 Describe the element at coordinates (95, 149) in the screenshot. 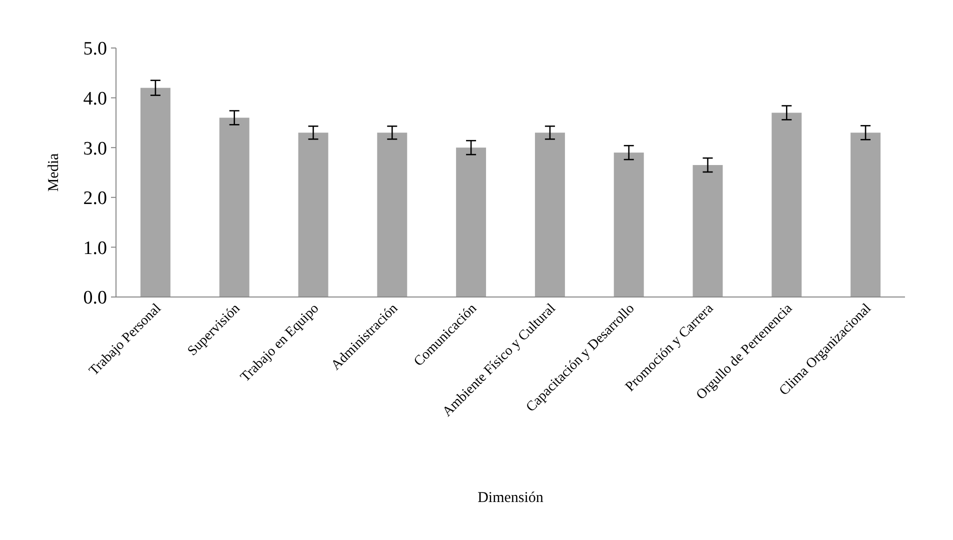

I see `y-tick-label: 3.0` at that location.